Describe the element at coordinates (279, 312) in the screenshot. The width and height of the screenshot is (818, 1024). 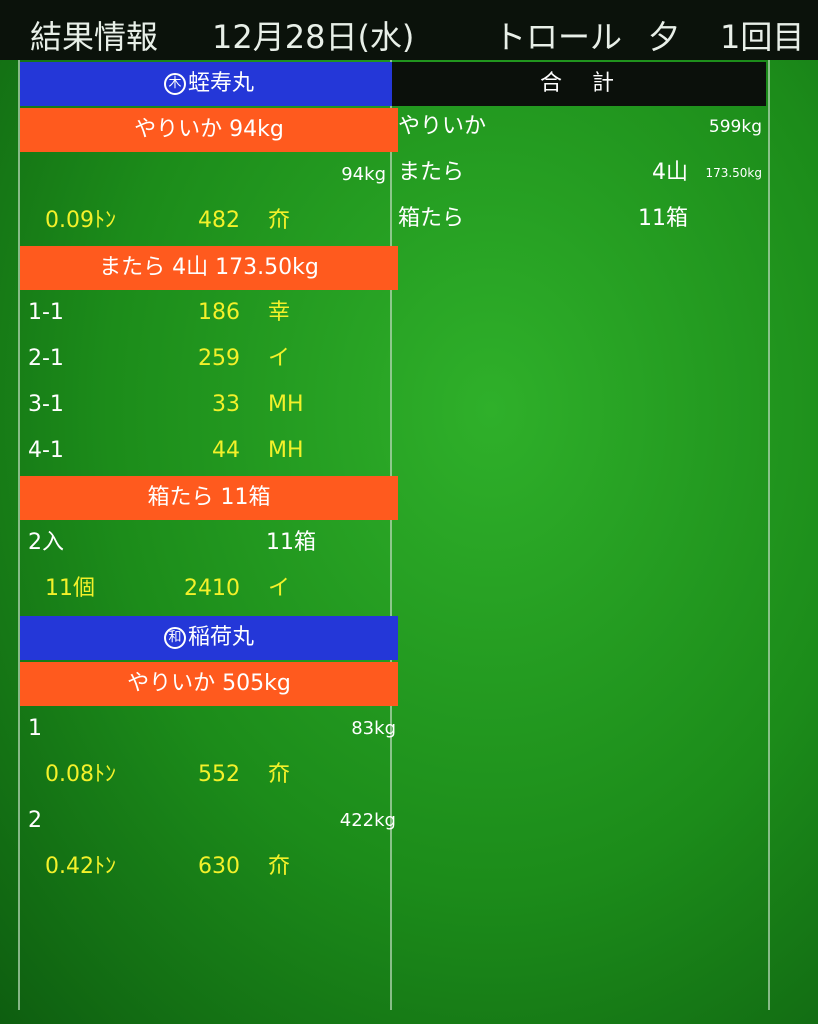
I see `market-mark: 幸` at that location.